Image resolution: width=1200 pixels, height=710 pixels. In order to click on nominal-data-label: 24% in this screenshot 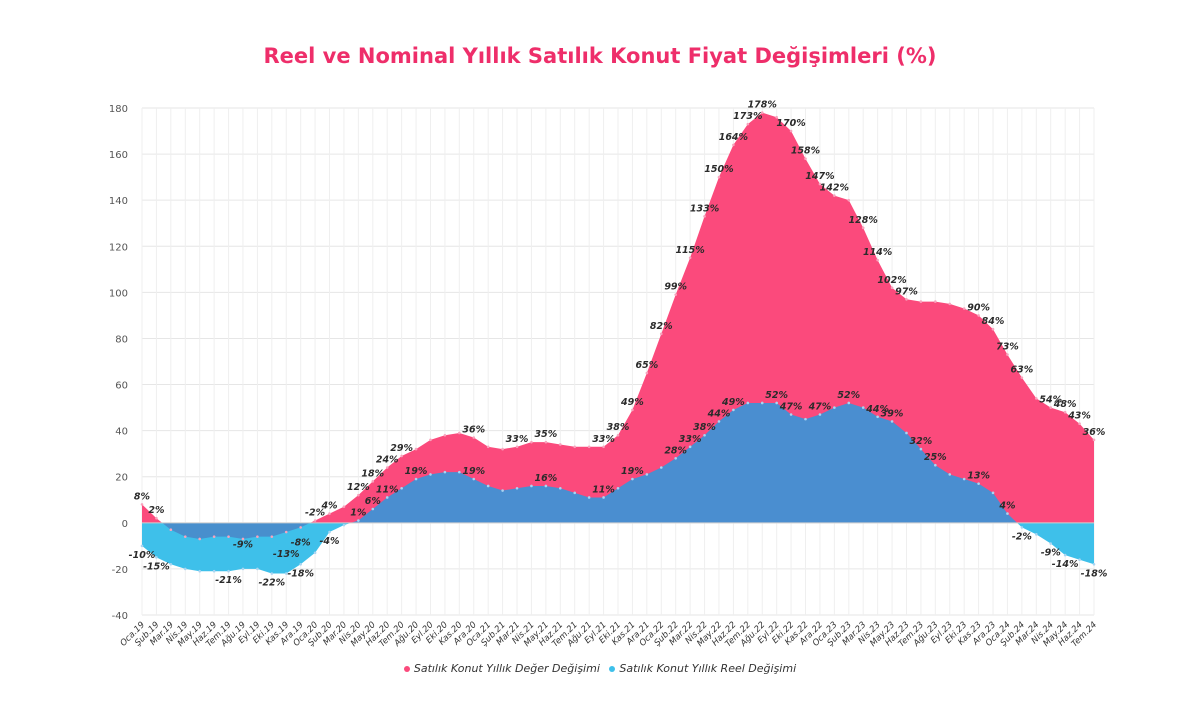, I will do `click(387, 460)`.